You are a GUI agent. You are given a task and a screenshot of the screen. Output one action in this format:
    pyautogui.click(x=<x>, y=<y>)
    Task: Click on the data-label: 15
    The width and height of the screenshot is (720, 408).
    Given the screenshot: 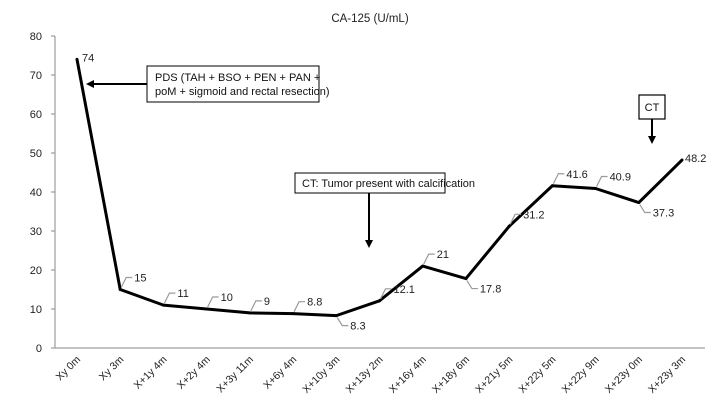 What is the action you would take?
    pyautogui.click(x=140, y=279)
    